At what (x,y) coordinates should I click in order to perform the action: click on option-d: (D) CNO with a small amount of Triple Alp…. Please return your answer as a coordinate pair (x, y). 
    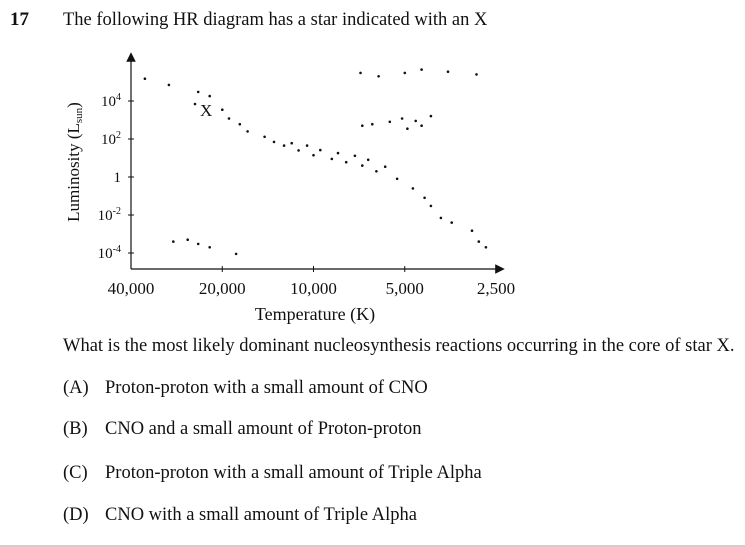
    Looking at the image, I should click on (240, 515).